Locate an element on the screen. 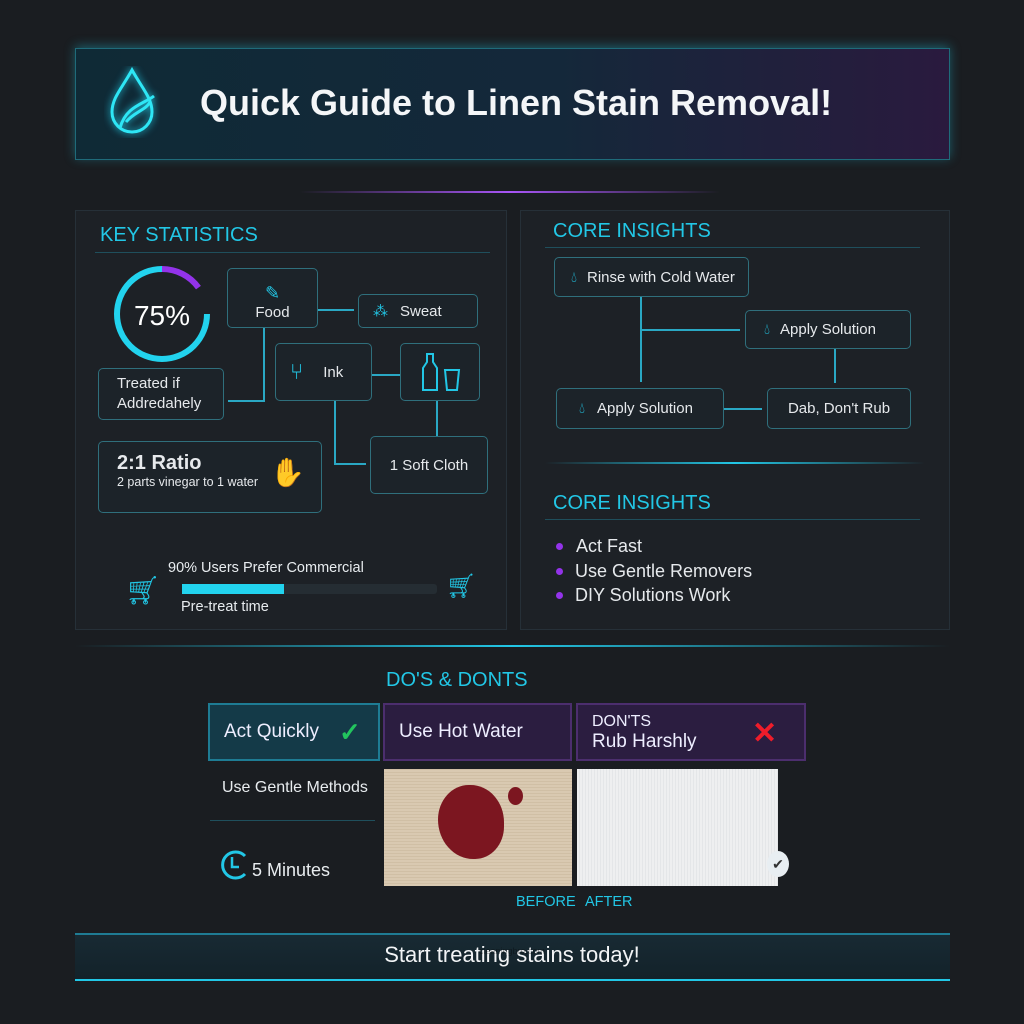 This screenshot has width=1024, height=1024. ratio-subtitle: 2 parts vinegar to 1 water is located at coordinates (188, 481).